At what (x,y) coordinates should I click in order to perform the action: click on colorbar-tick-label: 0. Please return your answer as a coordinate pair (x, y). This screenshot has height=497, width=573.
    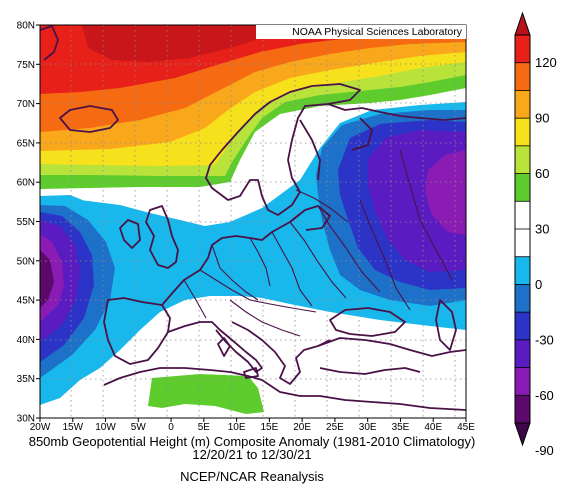
    Looking at the image, I should click on (538, 284).